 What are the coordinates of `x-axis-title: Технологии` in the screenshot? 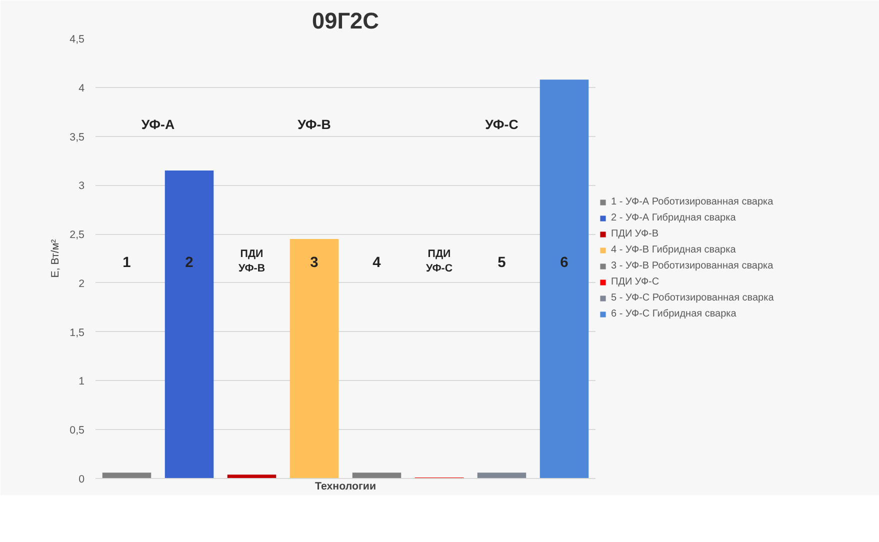 It's located at (345, 486).